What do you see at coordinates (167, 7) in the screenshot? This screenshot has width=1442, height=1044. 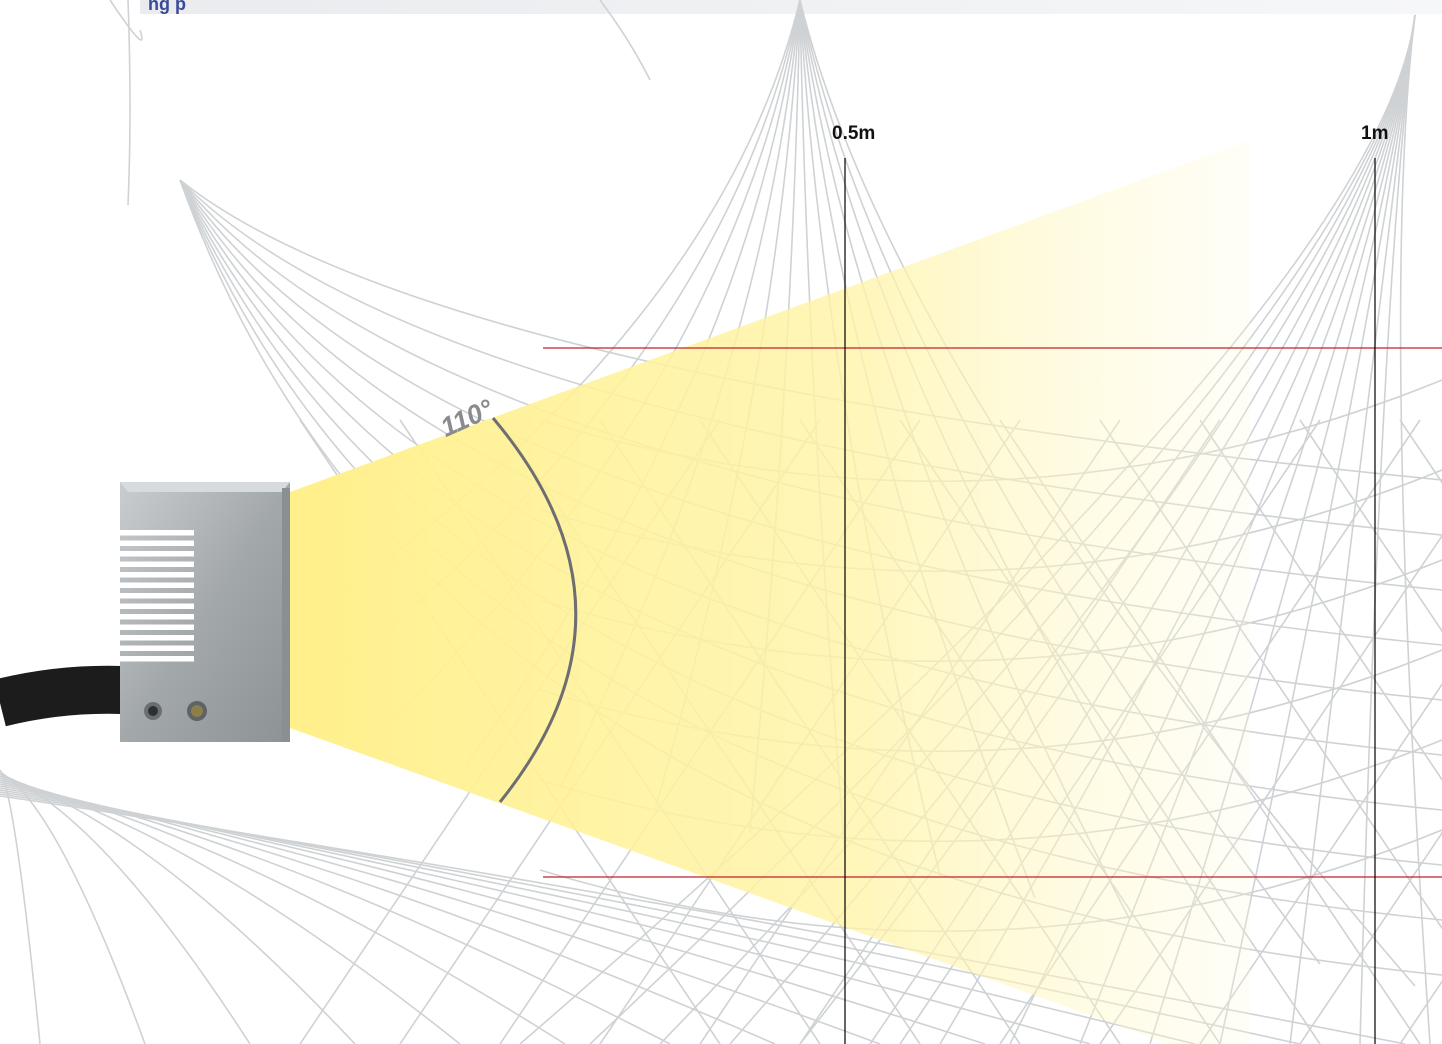 I see `header-title: ng p` at bounding box center [167, 7].